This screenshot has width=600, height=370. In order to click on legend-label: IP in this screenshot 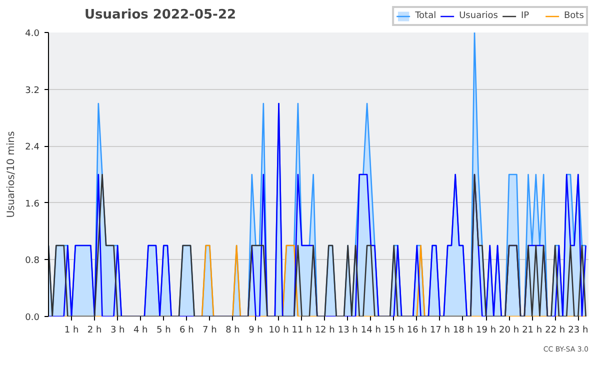, I will do `click(525, 16)`.